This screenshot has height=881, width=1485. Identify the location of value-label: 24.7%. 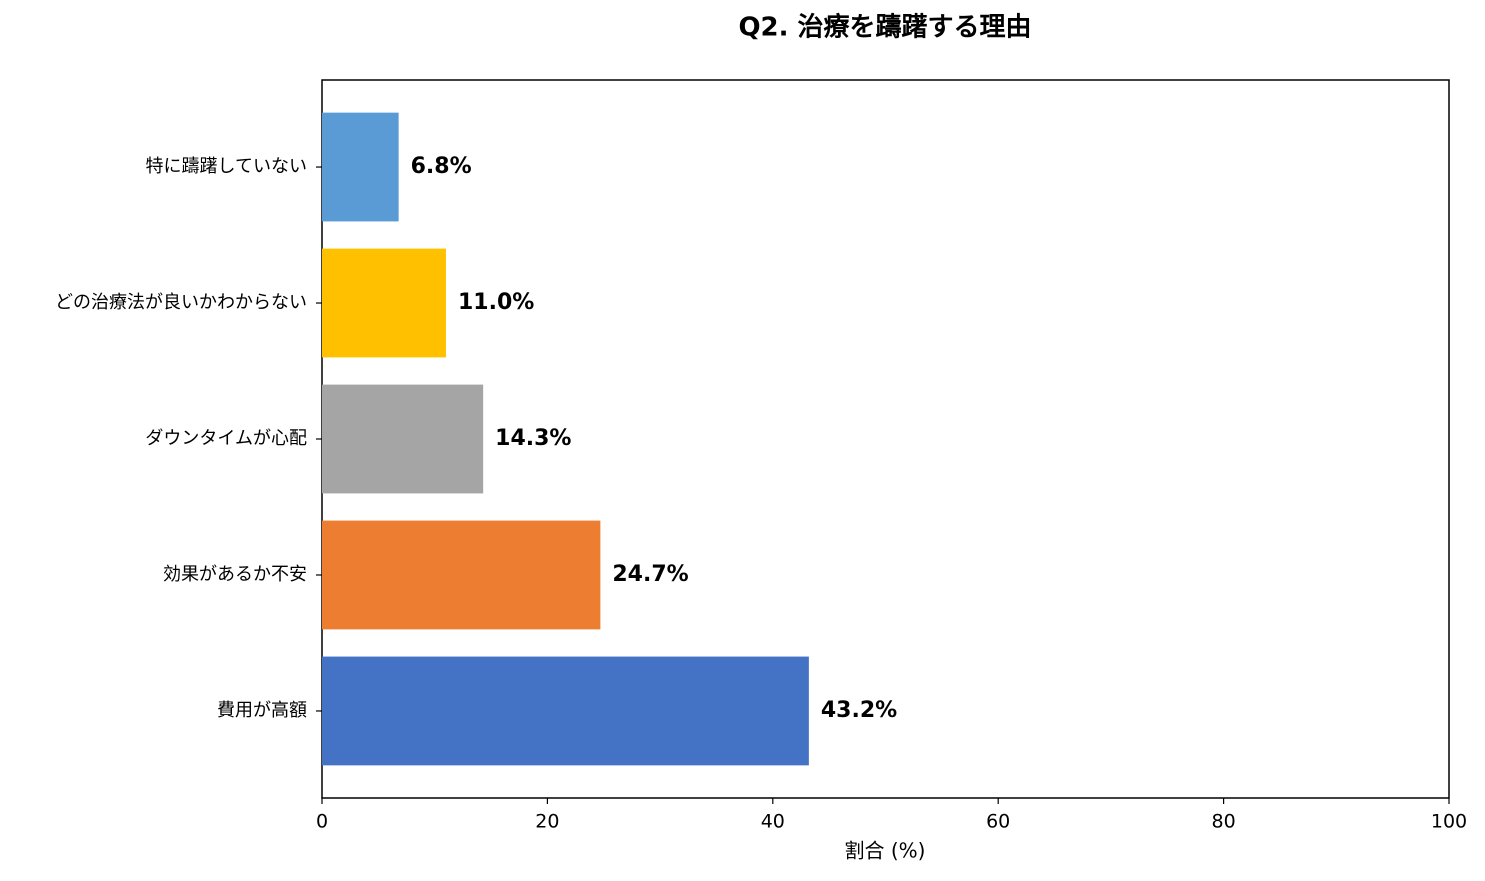
(650, 574).